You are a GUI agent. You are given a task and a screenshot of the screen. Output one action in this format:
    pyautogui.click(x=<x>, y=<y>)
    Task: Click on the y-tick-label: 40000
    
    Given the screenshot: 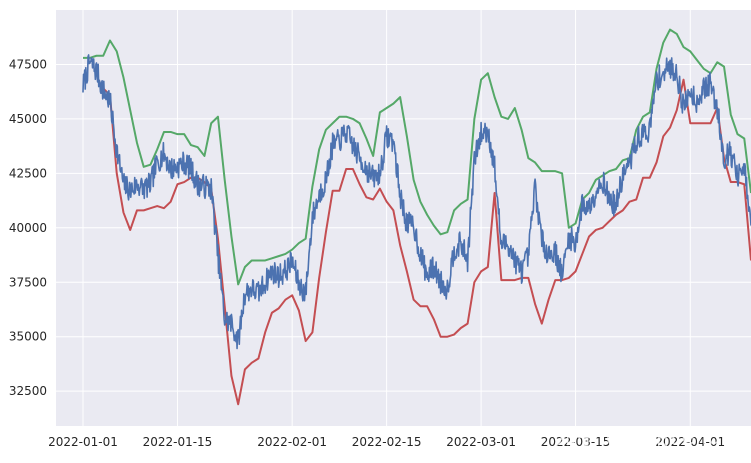 What is the action you would take?
    pyautogui.click(x=28, y=228)
    